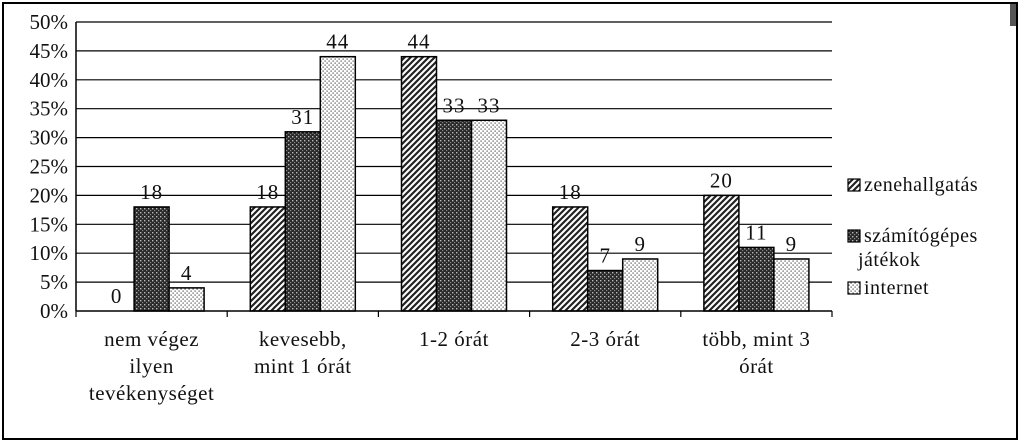 The height and width of the screenshot is (445, 1024). I want to click on y-tick-label: 40%, so click(49, 80).